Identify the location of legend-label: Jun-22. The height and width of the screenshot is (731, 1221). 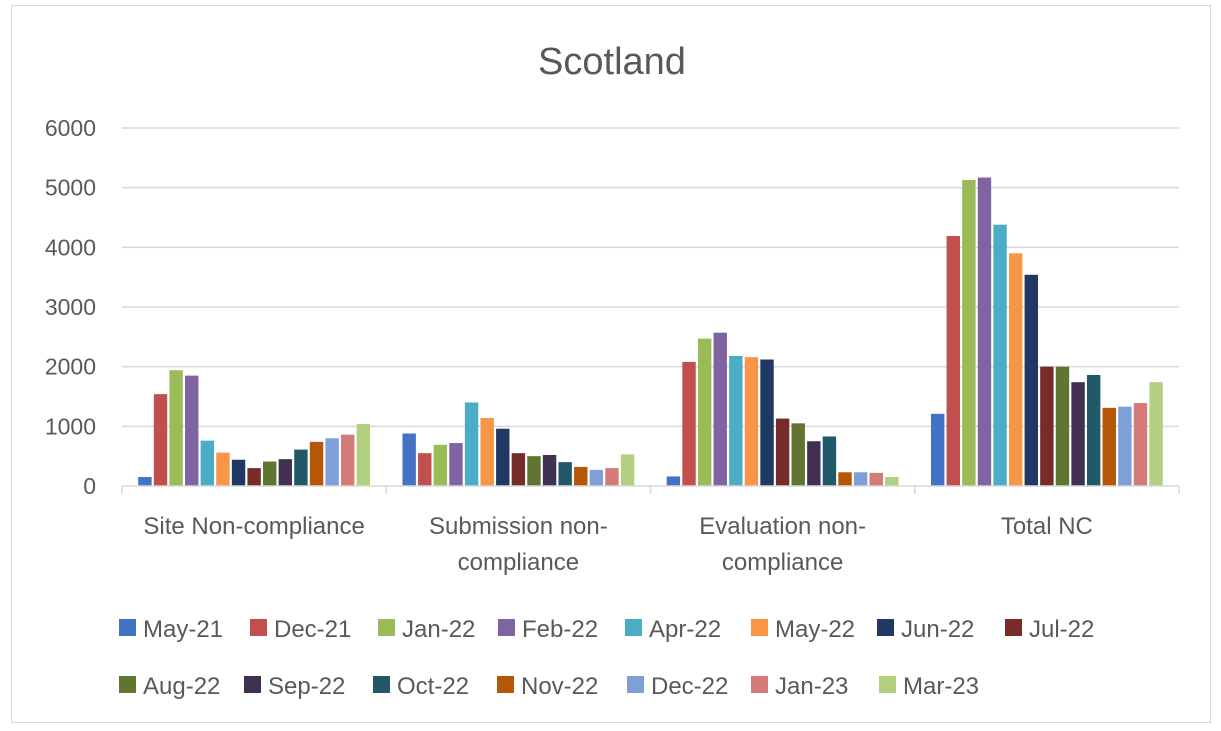
(937, 629).